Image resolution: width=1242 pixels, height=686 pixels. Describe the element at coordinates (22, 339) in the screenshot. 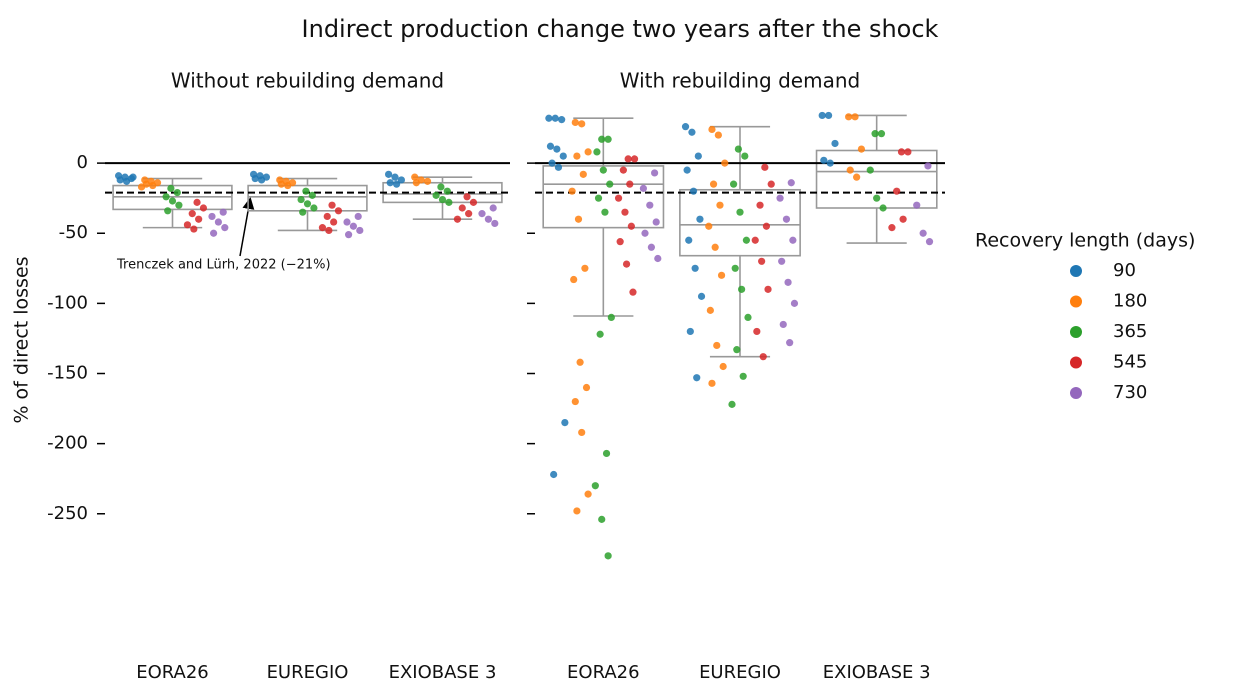

I see `y-axis-label: % of direct losses` at that location.